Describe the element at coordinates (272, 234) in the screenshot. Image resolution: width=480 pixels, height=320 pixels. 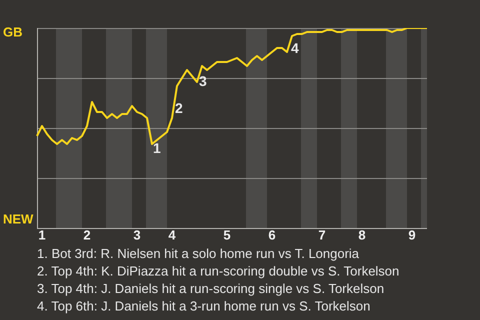
I see `x-tick-label: 6` at that location.